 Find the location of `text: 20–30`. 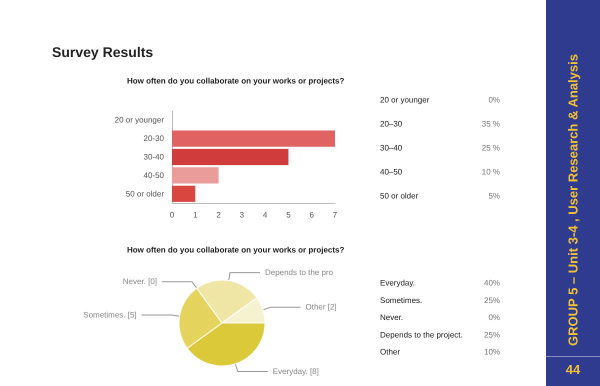

text: 20–30 is located at coordinates (391, 124).